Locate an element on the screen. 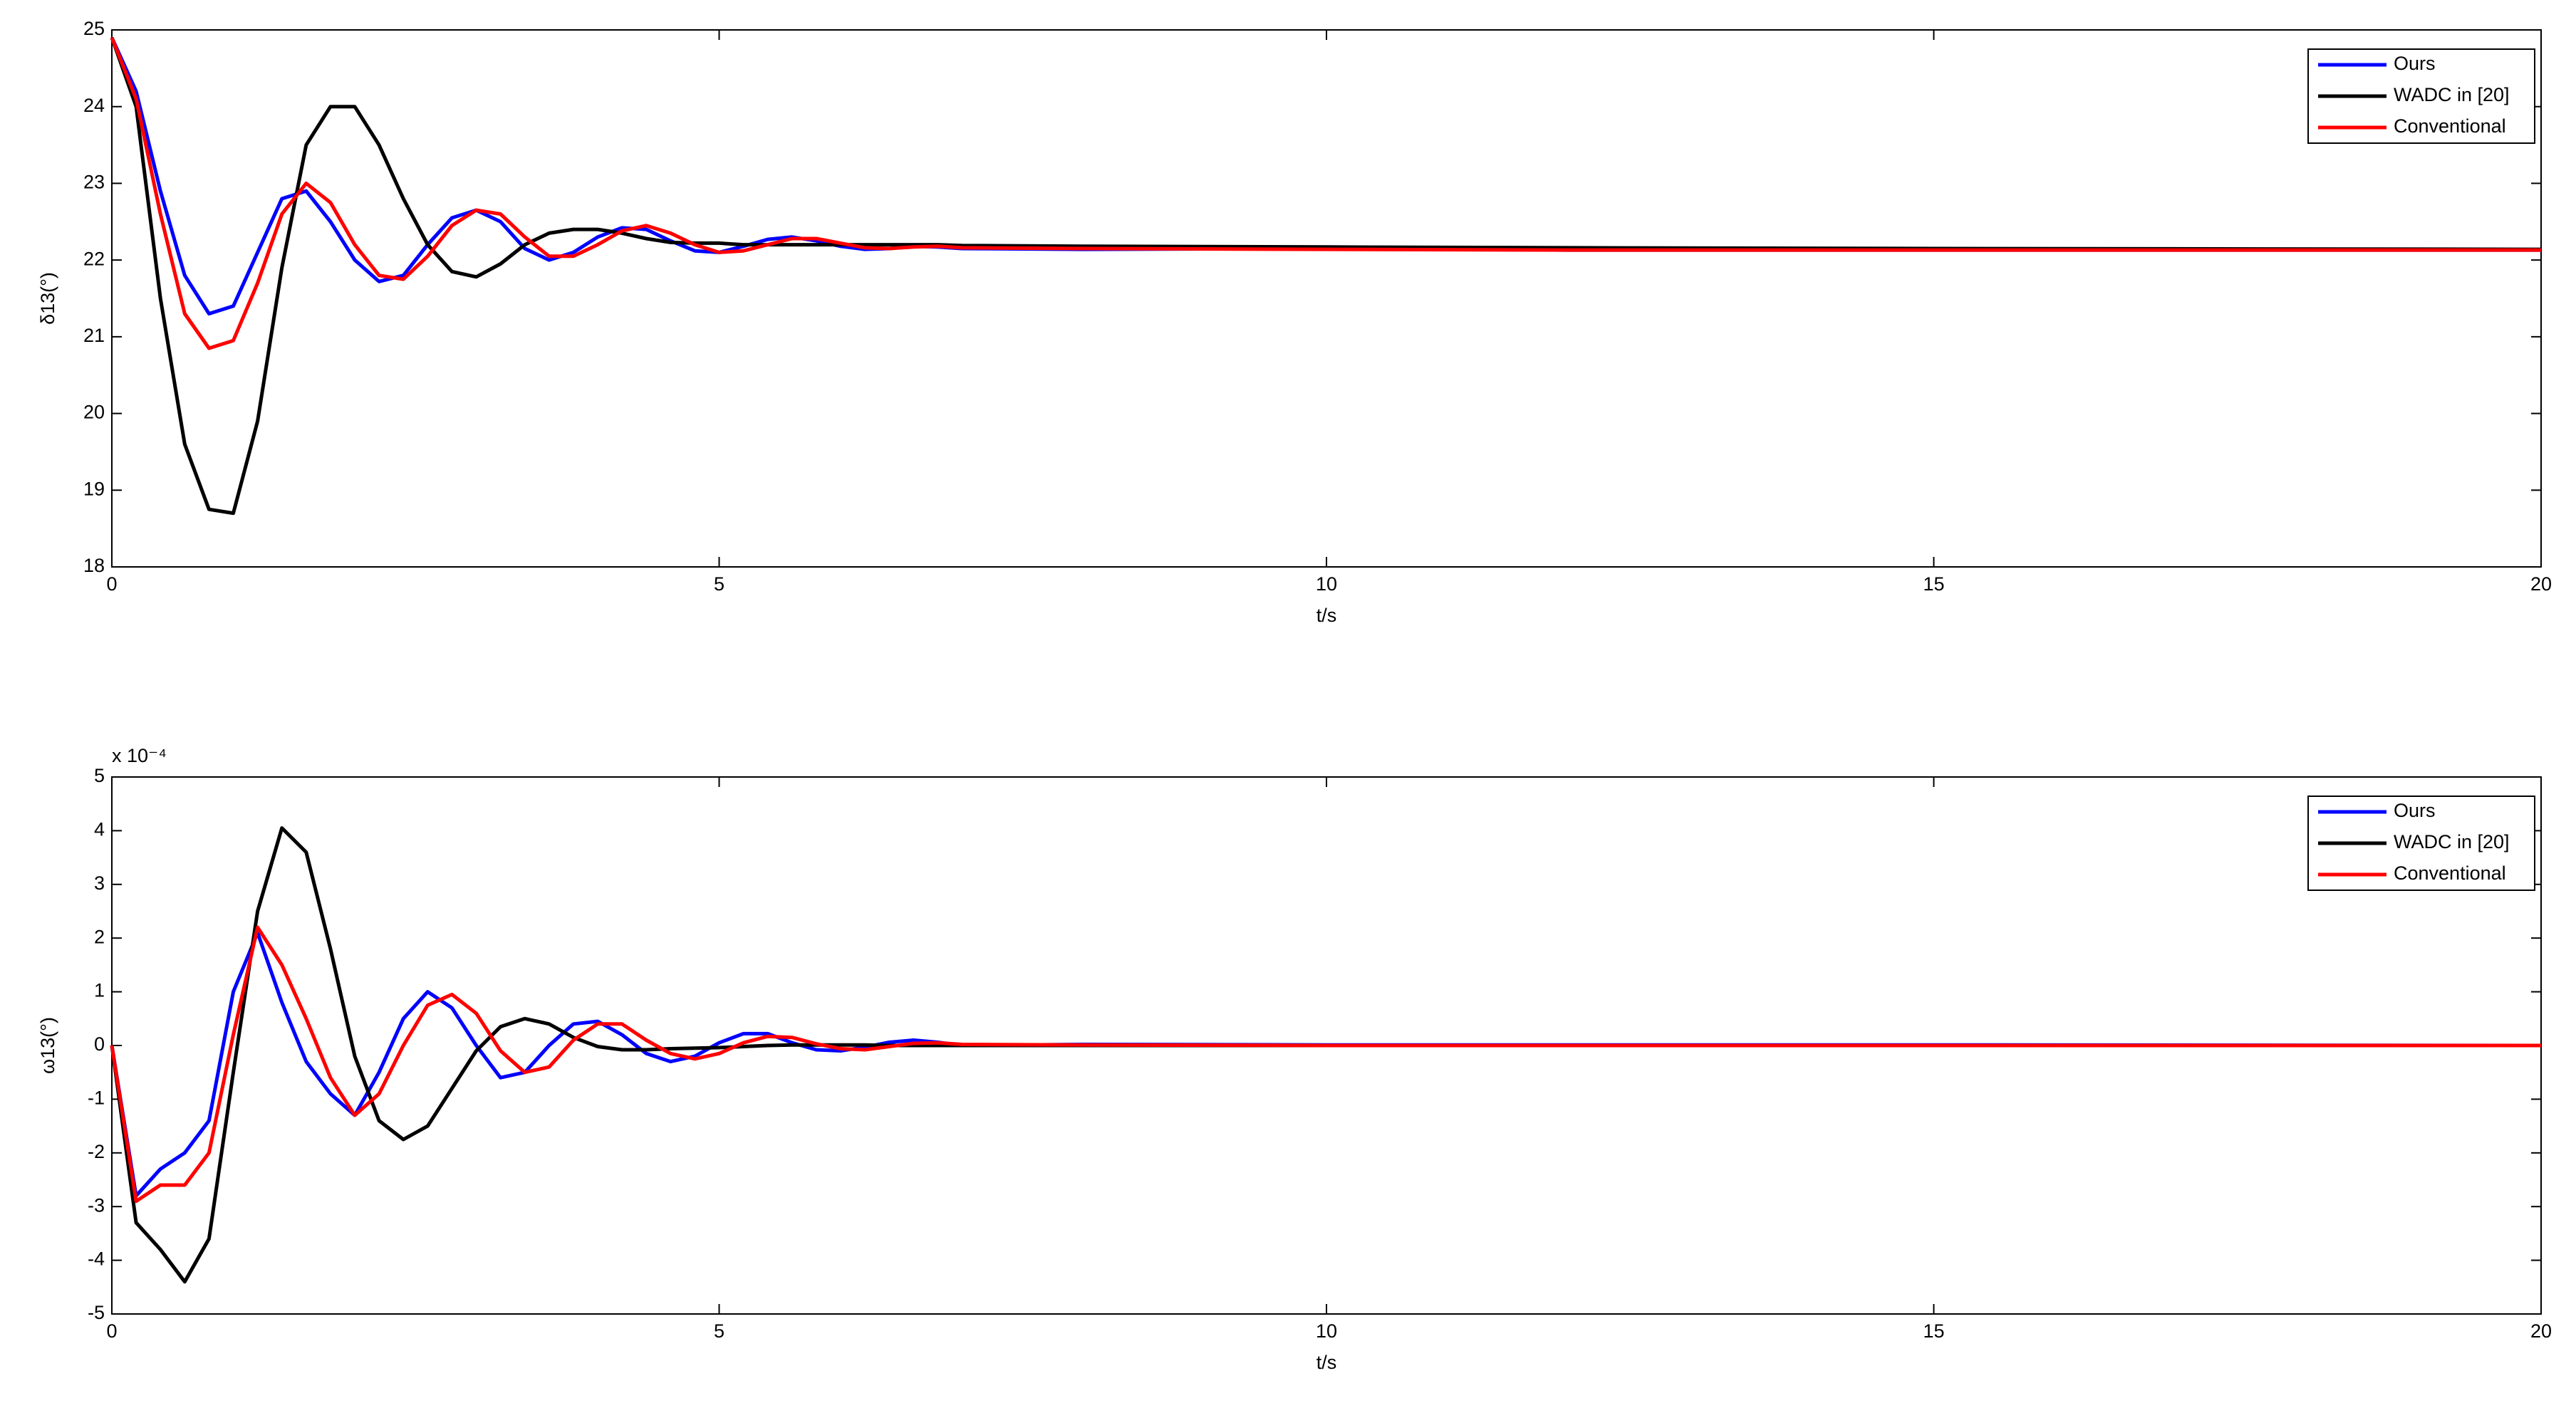  y-tick-label: 24 is located at coordinates (94, 105).